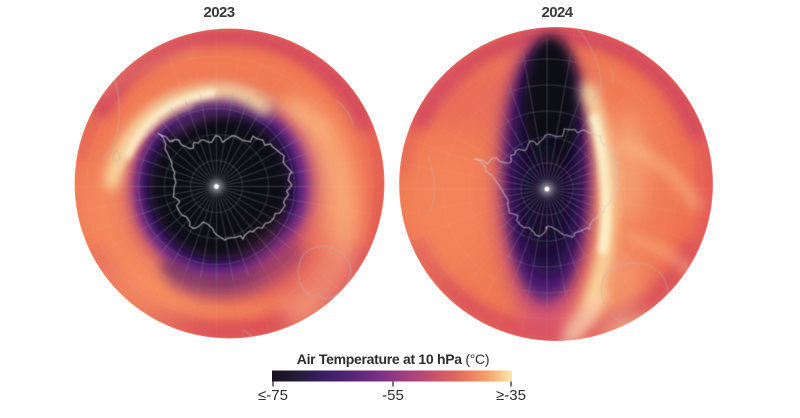  I want to click on svg-text: 2023, so click(219, 12).